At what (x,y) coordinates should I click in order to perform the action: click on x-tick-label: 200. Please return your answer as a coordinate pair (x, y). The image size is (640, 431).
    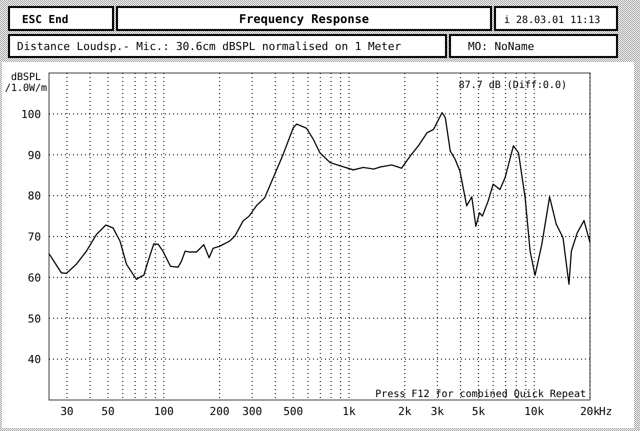
    Looking at the image, I should click on (220, 411).